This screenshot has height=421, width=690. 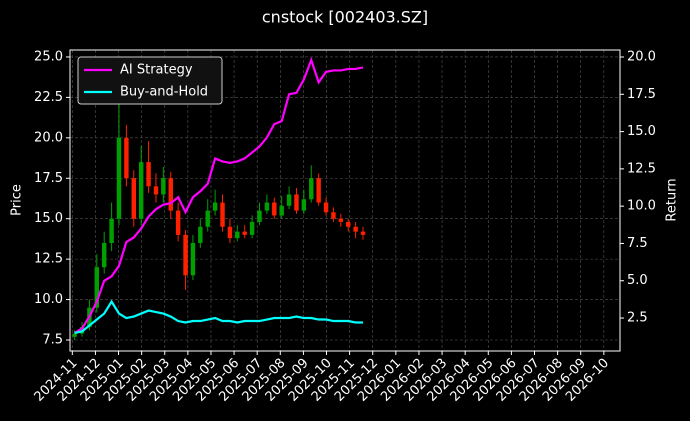 What do you see at coordinates (48, 97) in the screenshot?
I see `y-tick-label: 22.5` at bounding box center [48, 97].